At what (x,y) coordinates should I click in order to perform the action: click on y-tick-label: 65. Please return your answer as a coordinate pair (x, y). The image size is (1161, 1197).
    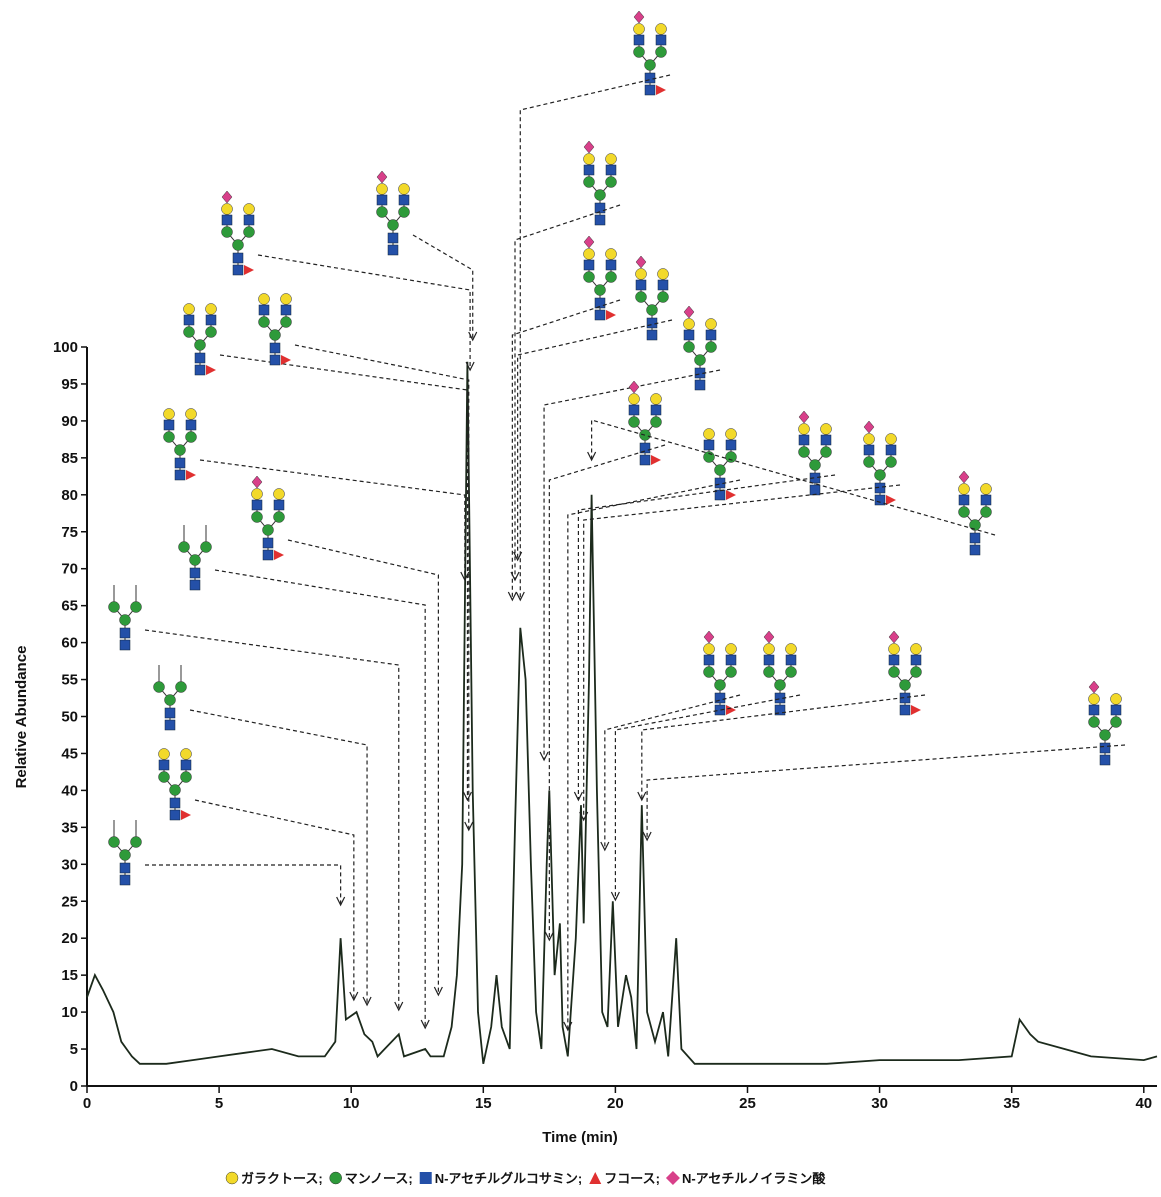
    Looking at the image, I should click on (69, 606).